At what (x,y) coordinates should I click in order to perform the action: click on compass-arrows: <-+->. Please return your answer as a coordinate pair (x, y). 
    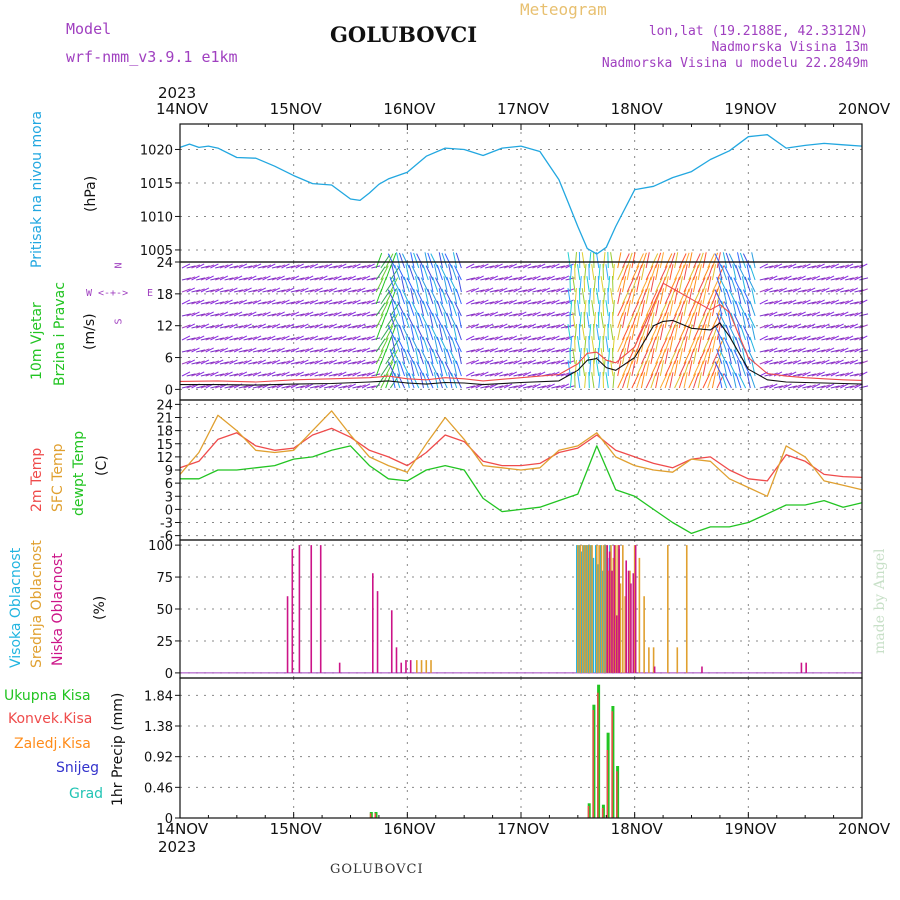
    Looking at the image, I should click on (113, 293).